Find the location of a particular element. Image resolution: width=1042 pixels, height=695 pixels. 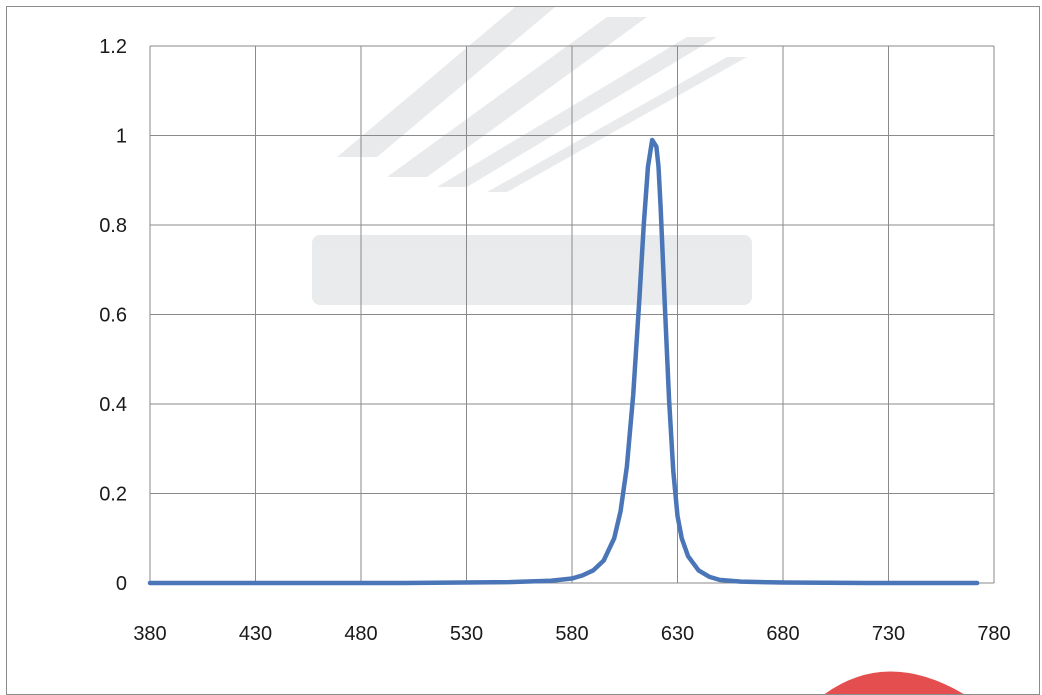

x-tick-label: 530 is located at coordinates (466, 634).